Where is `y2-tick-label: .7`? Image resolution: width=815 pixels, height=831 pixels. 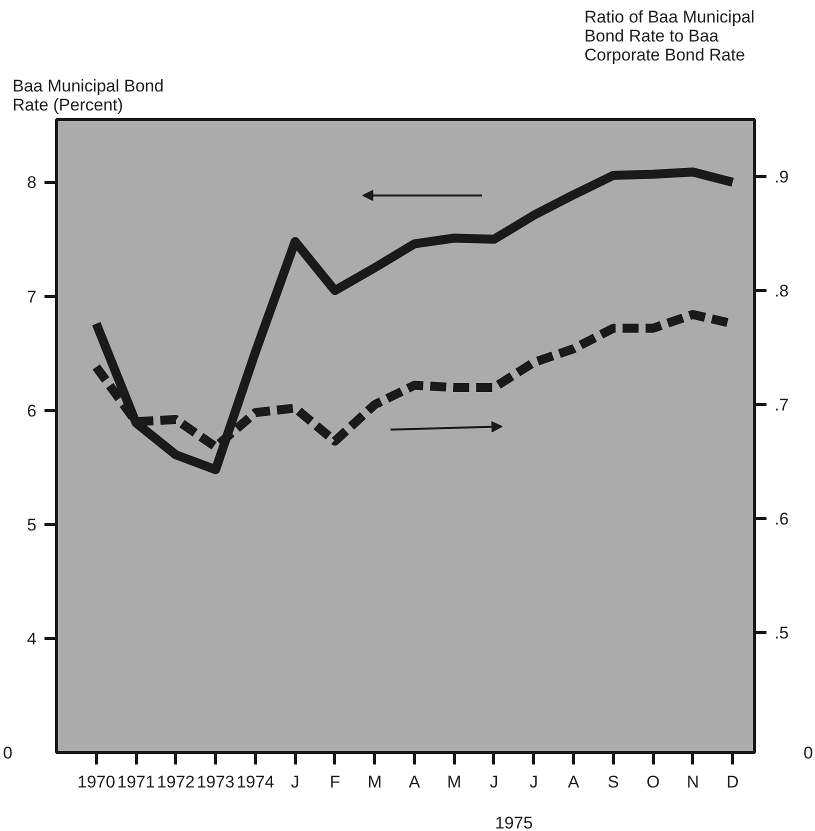 y2-tick-label: .7 is located at coordinates (781, 405).